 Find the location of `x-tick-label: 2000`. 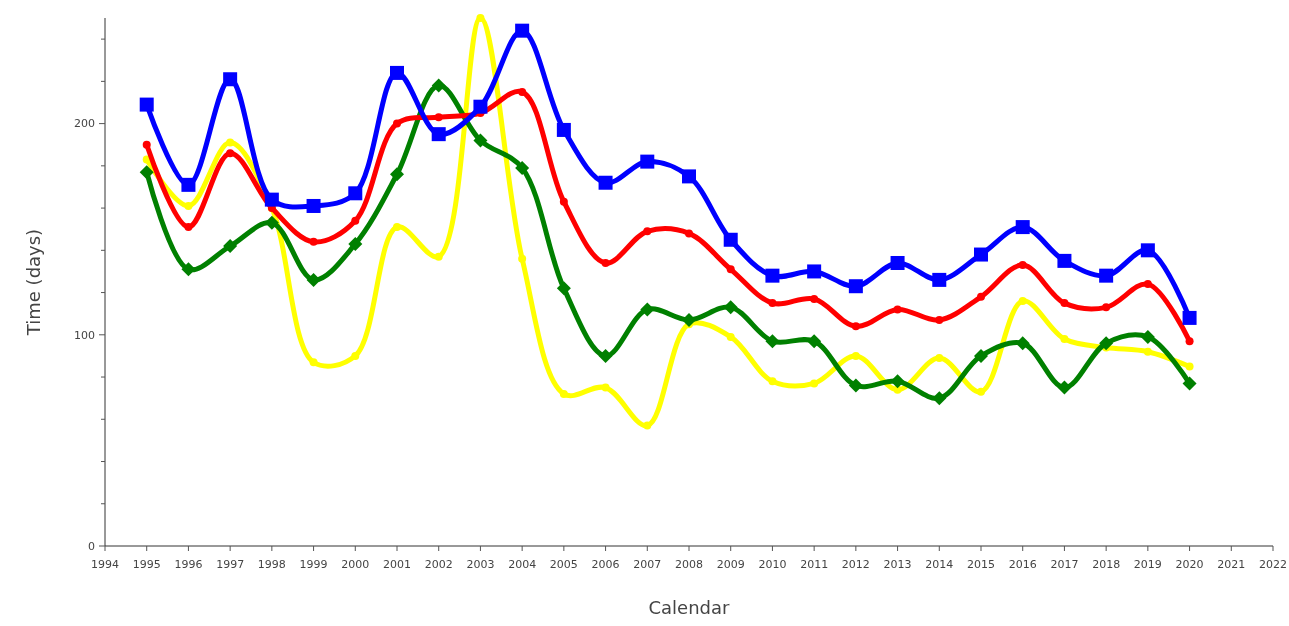

x-tick-label: 2000 is located at coordinates (355, 564).